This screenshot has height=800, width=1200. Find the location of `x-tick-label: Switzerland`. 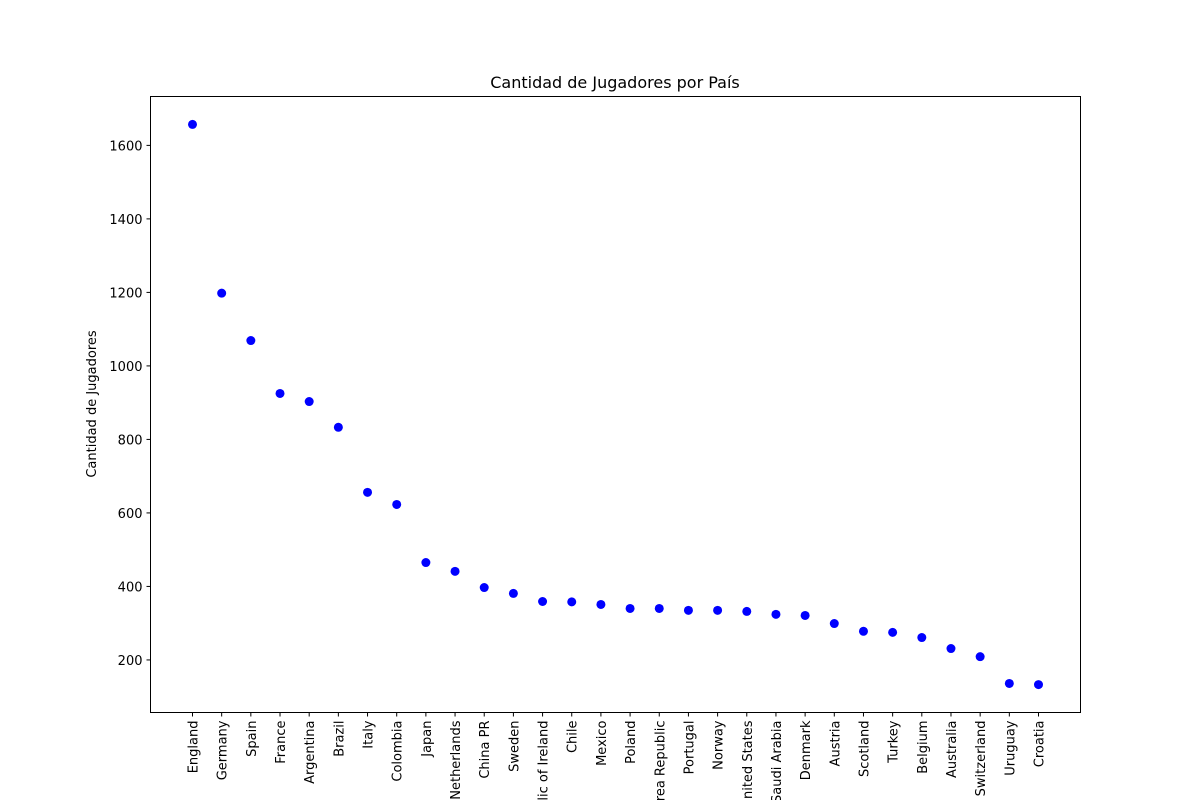

x-tick-label: Switzerland is located at coordinates (981, 759).